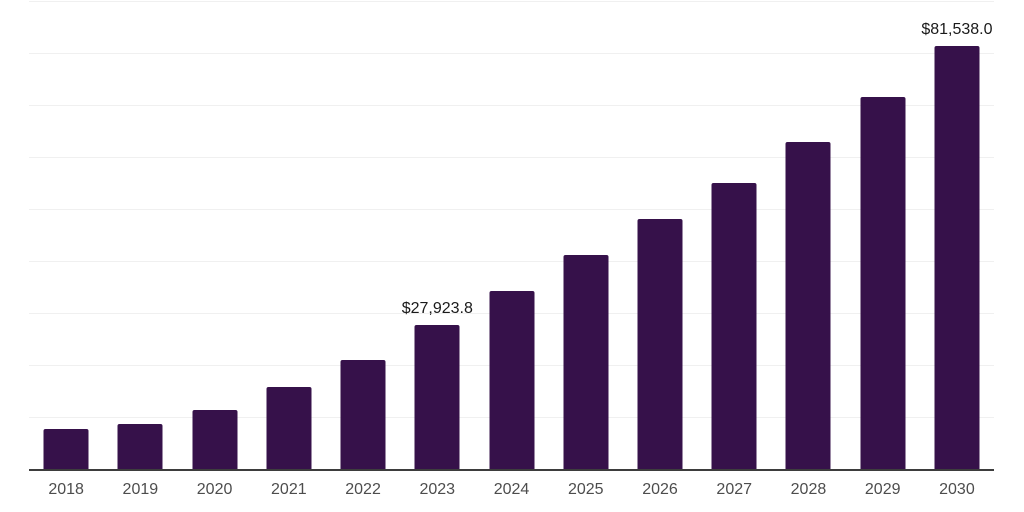 The height and width of the screenshot is (512, 1024). I want to click on bar-2029, so click(883, 283).